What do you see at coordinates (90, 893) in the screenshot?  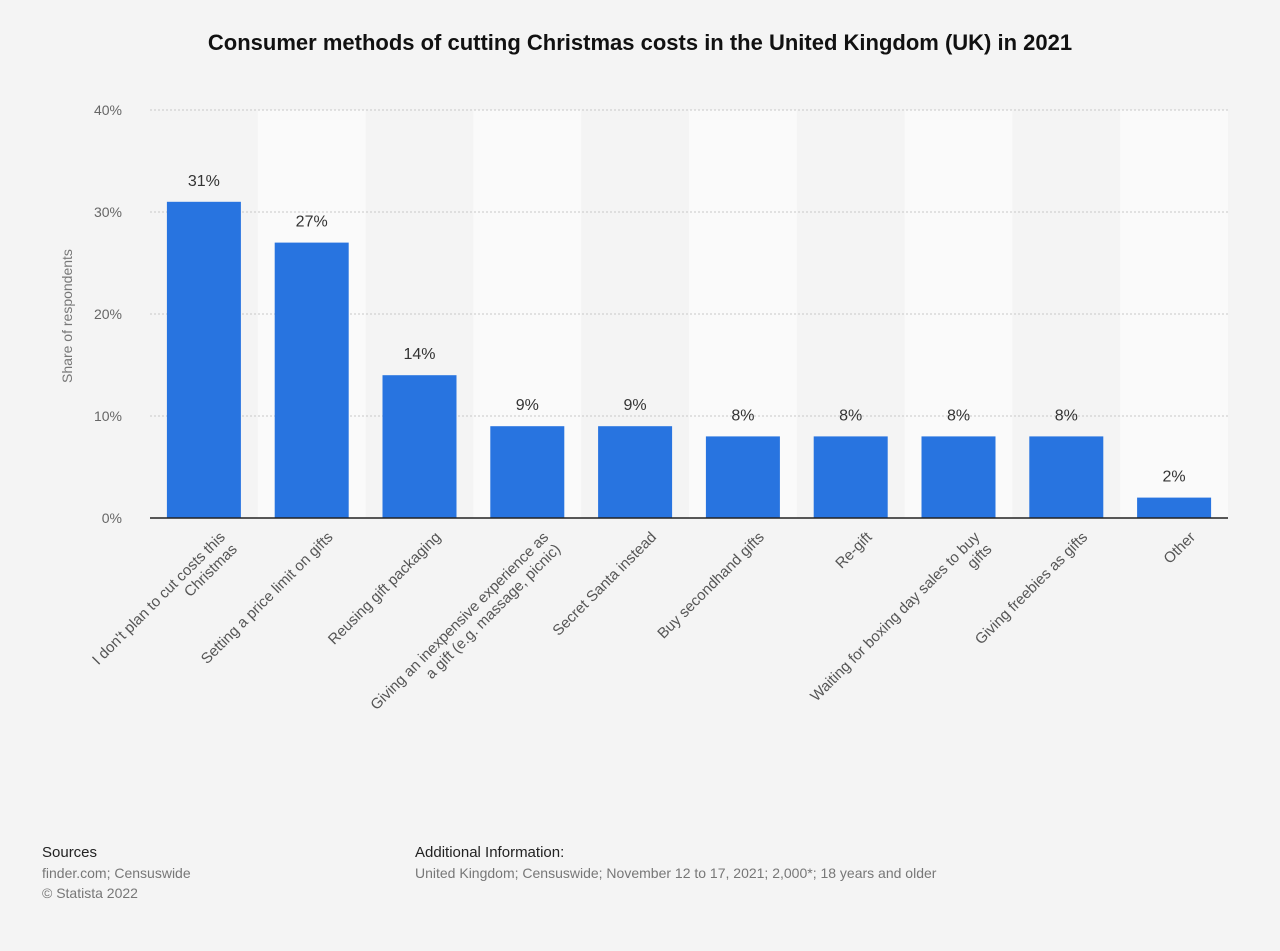 I see `copyright-text: © Statista 2022` at bounding box center [90, 893].